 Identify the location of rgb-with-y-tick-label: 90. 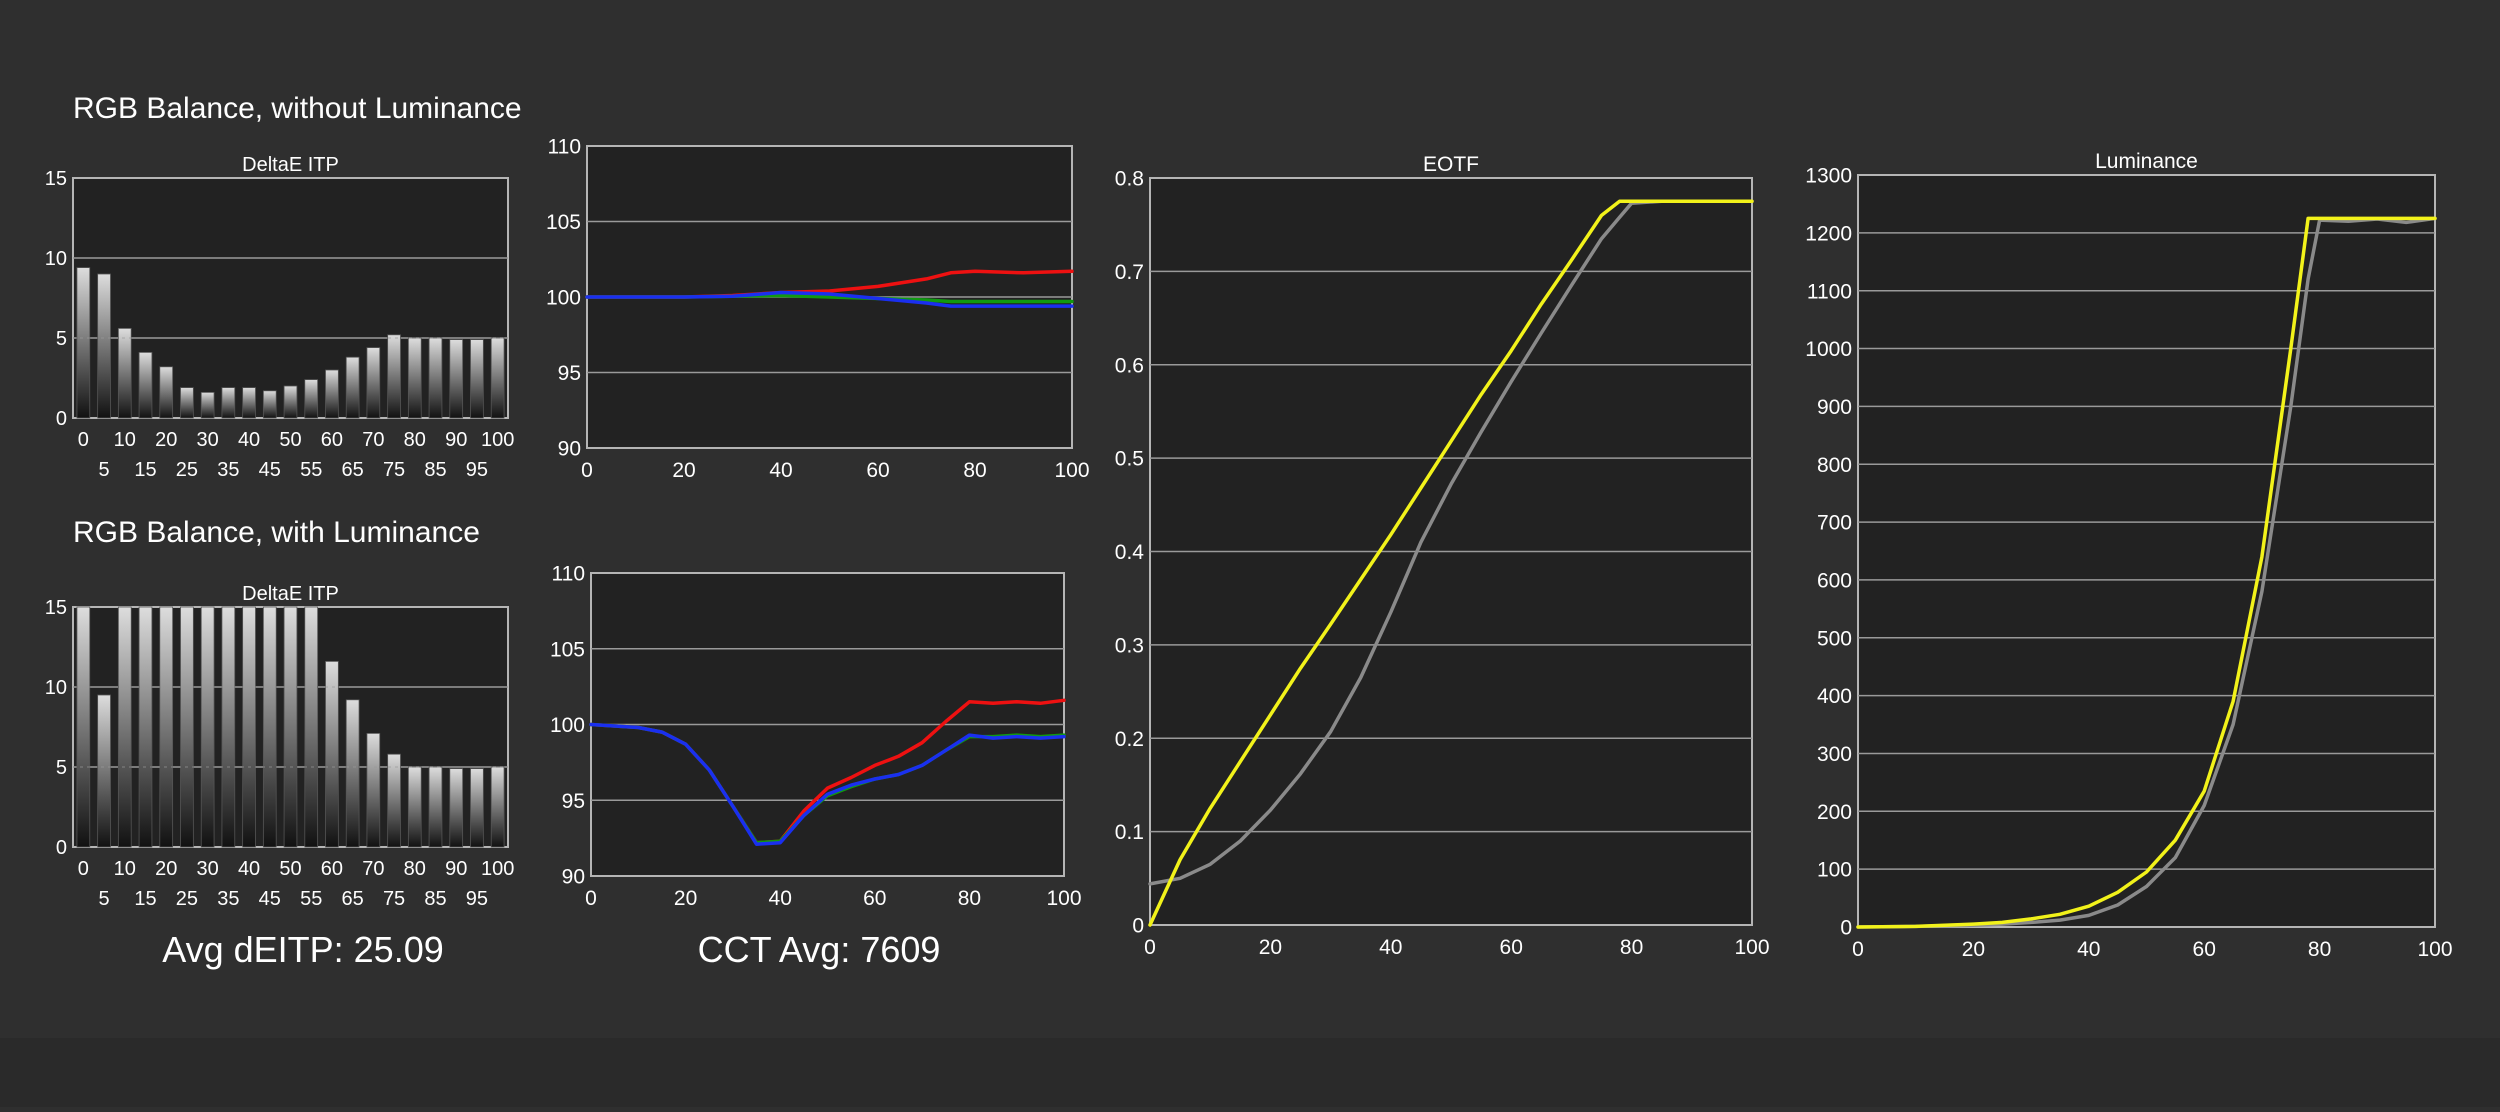
(573, 877).